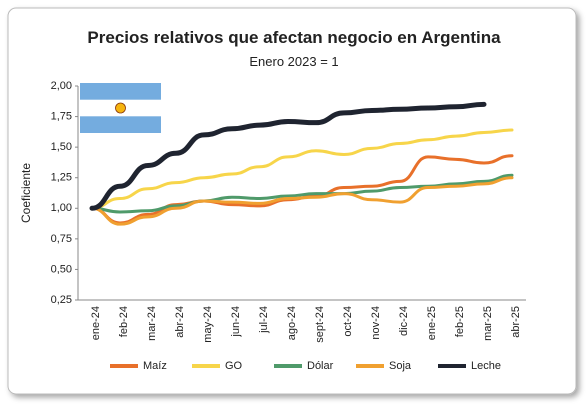 This screenshot has height=411, width=588. What do you see at coordinates (61, 239) in the screenshot?
I see `y-tick-label: 0,75` at bounding box center [61, 239].